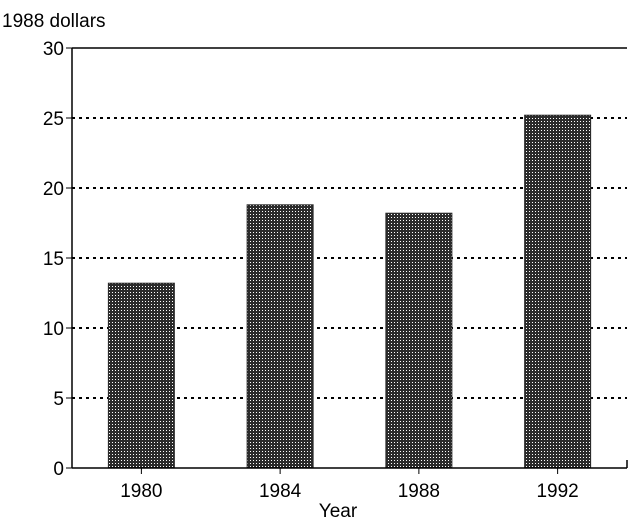 This screenshot has height=519, width=629. Describe the element at coordinates (58, 399) in the screenshot. I see `y-tick-label-5: 5` at that location.